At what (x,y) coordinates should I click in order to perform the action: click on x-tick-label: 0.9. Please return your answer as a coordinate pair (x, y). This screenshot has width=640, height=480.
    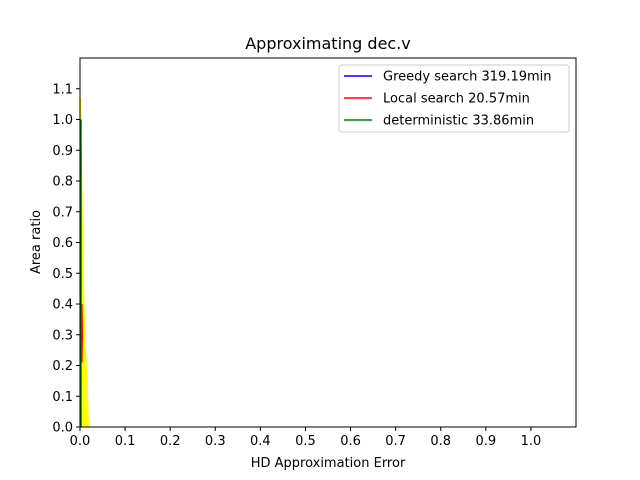
    Looking at the image, I should click on (485, 441).